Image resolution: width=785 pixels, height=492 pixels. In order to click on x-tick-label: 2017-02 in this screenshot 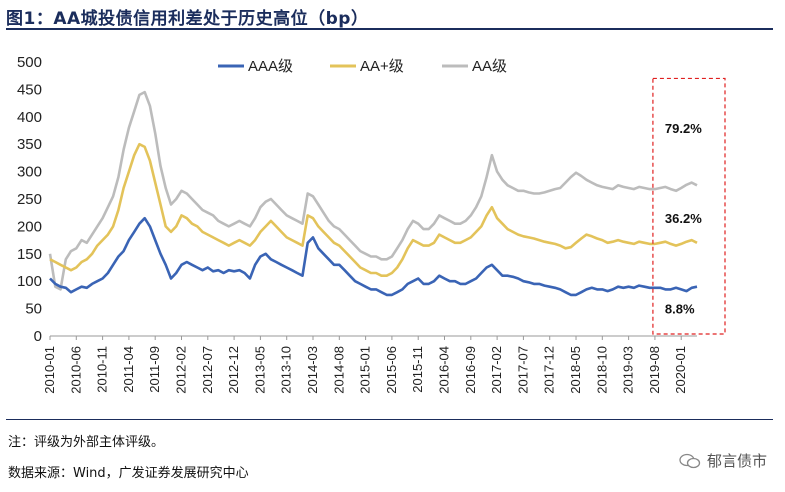, I will do `click(496, 370)`.